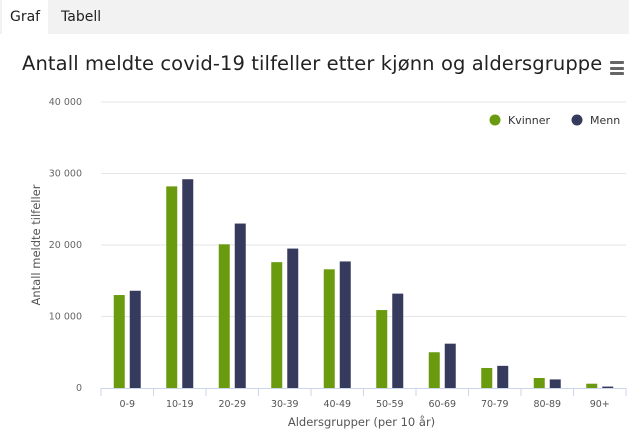 Image resolution: width=629 pixels, height=432 pixels. Describe the element at coordinates (577, 120) in the screenshot. I see `legend-marker-menn` at that location.